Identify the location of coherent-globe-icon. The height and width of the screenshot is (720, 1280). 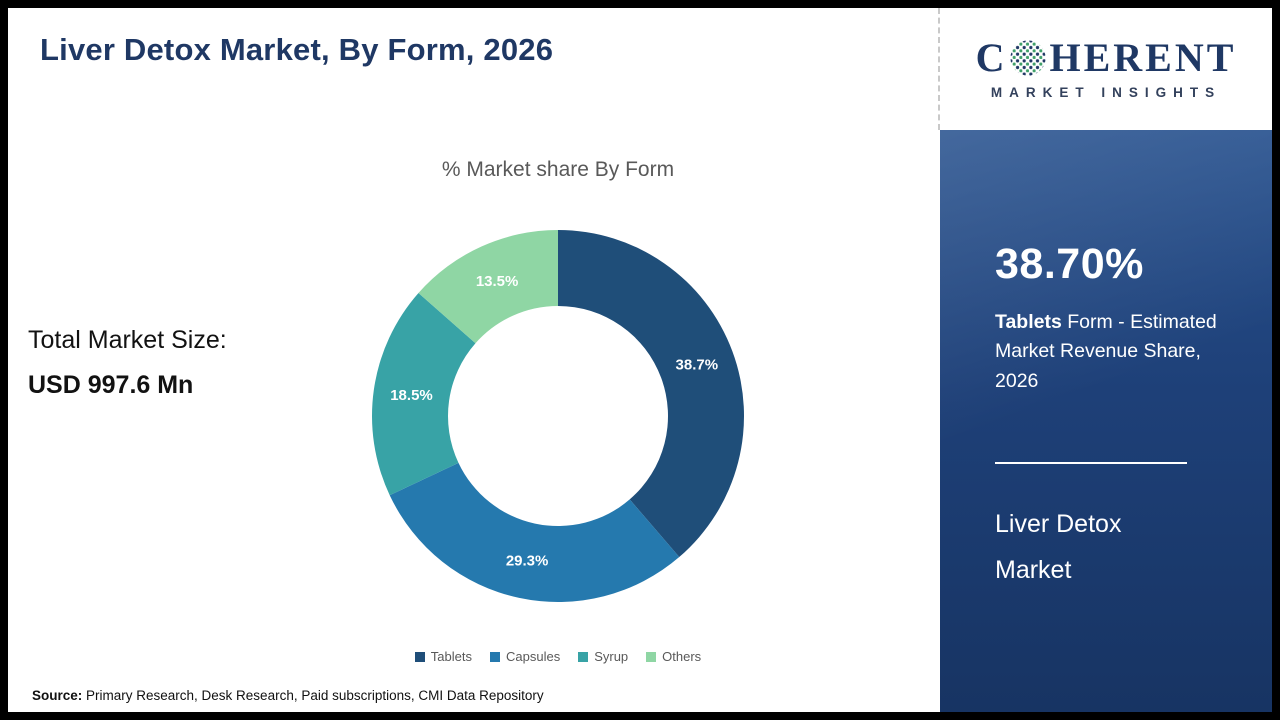
(1028, 58).